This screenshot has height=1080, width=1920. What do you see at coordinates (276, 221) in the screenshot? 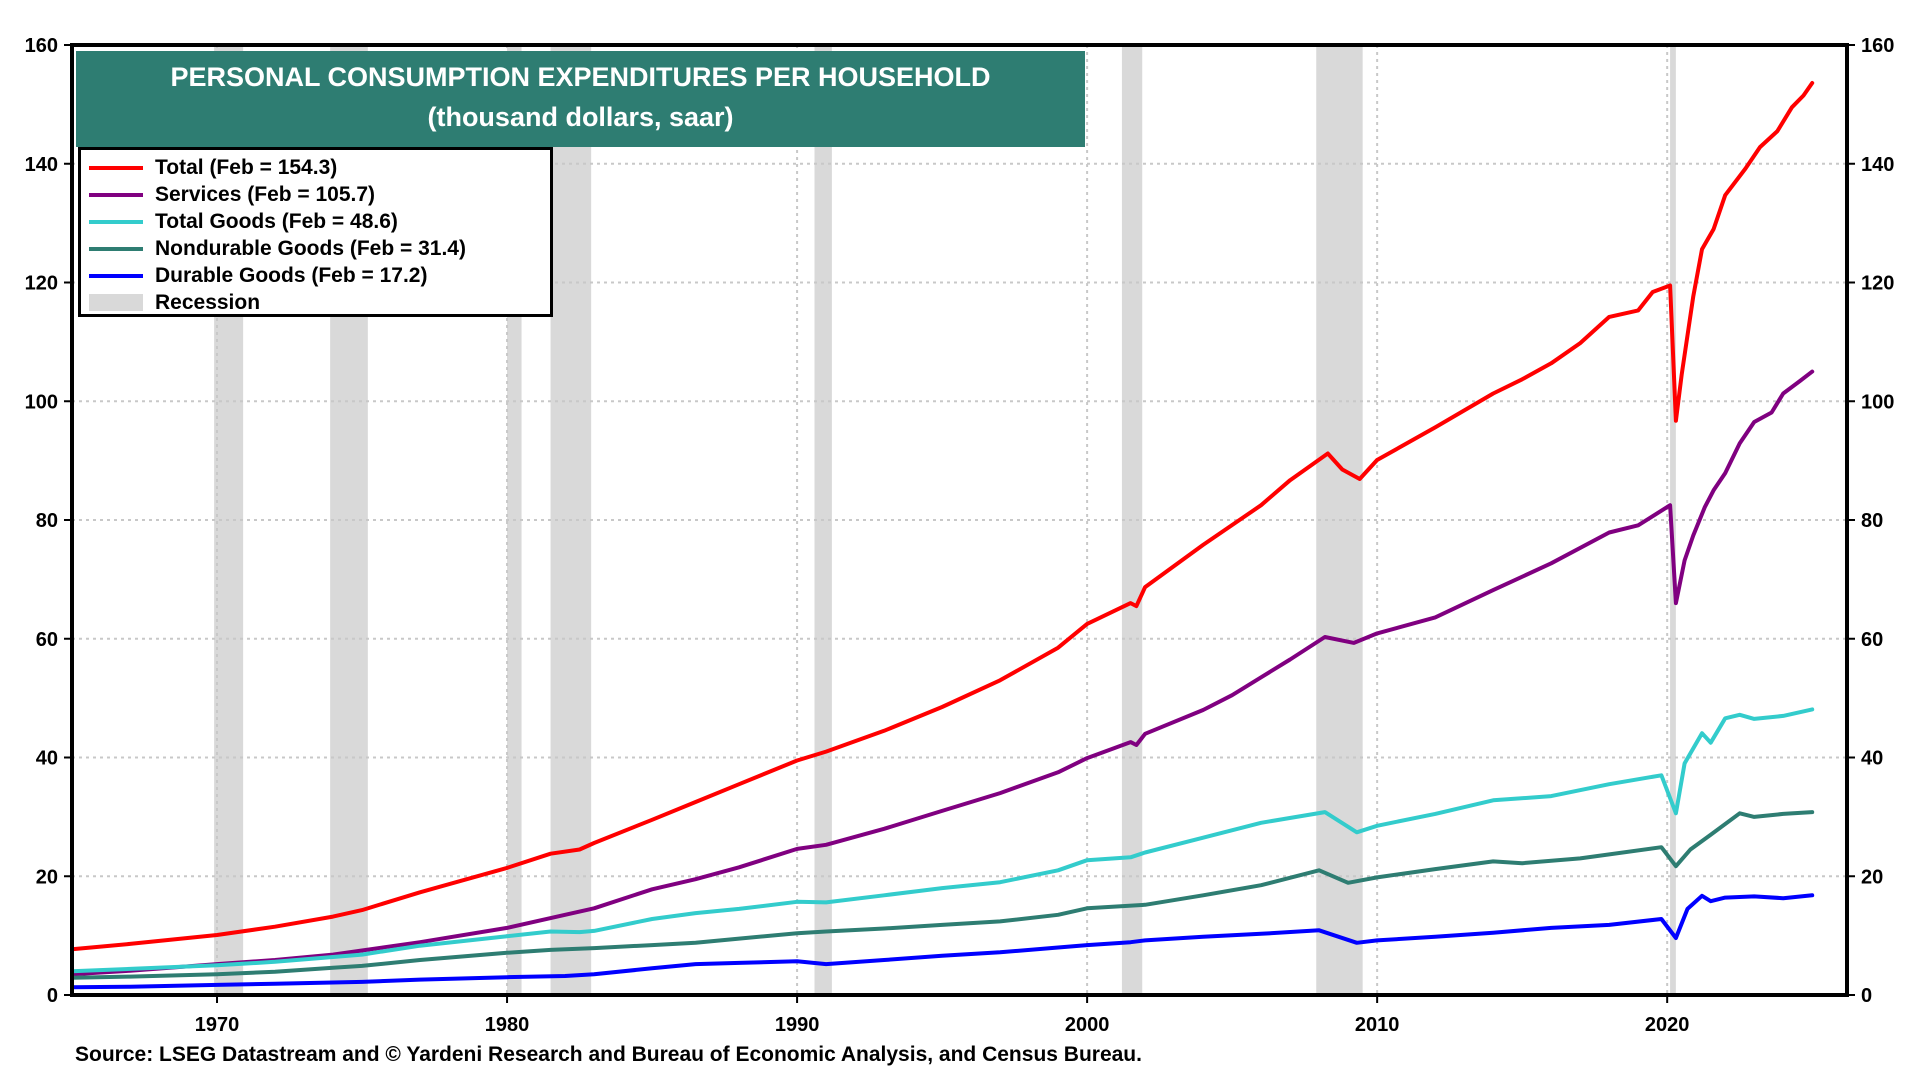
I see `legend-label: Total Goods (Feb = 48.6)` at bounding box center [276, 221].